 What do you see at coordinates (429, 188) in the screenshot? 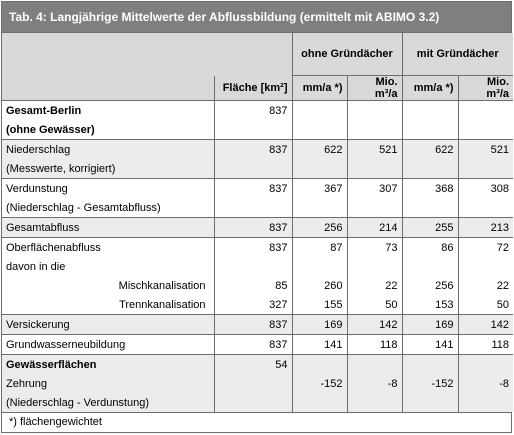
I see `cell-v3: 368` at bounding box center [429, 188].